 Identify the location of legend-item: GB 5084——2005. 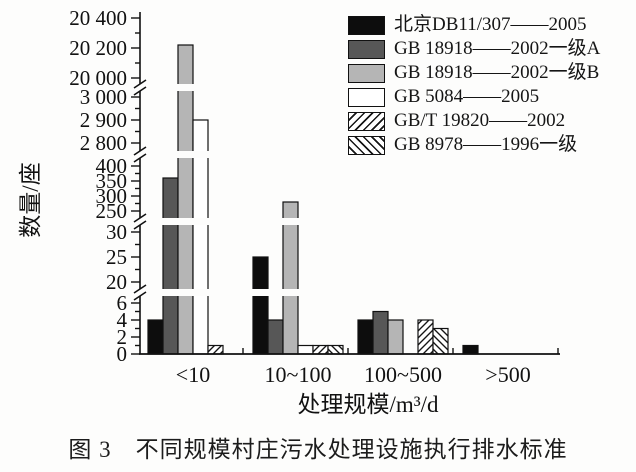
(474, 97).